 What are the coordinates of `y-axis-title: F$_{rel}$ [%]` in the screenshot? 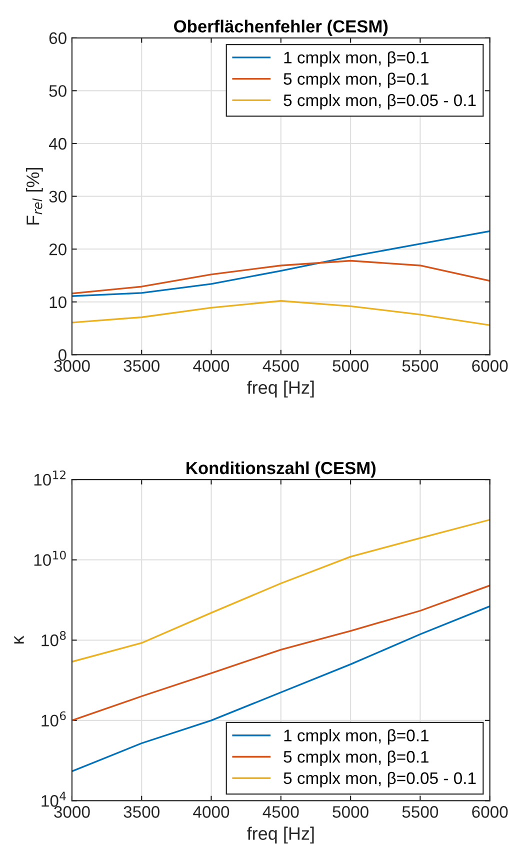 It's located at (34, 196).